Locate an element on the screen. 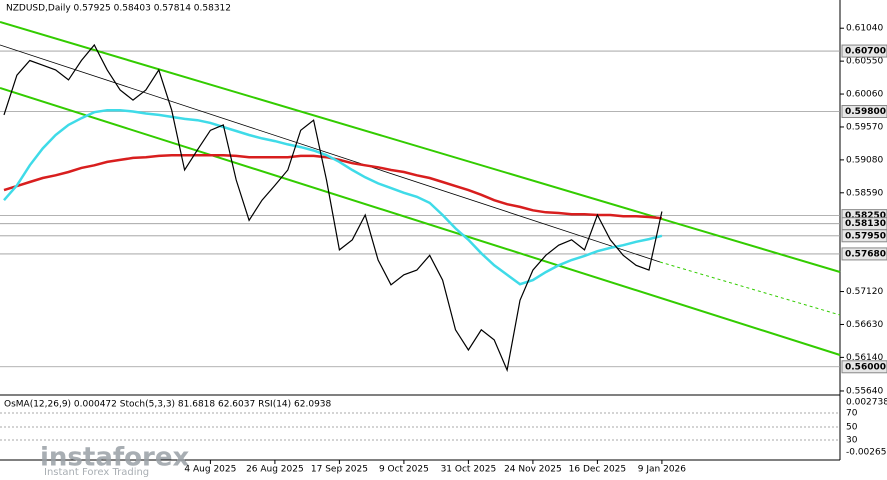 The width and height of the screenshot is (887, 480). projection-line is located at coordinates (750, 288).